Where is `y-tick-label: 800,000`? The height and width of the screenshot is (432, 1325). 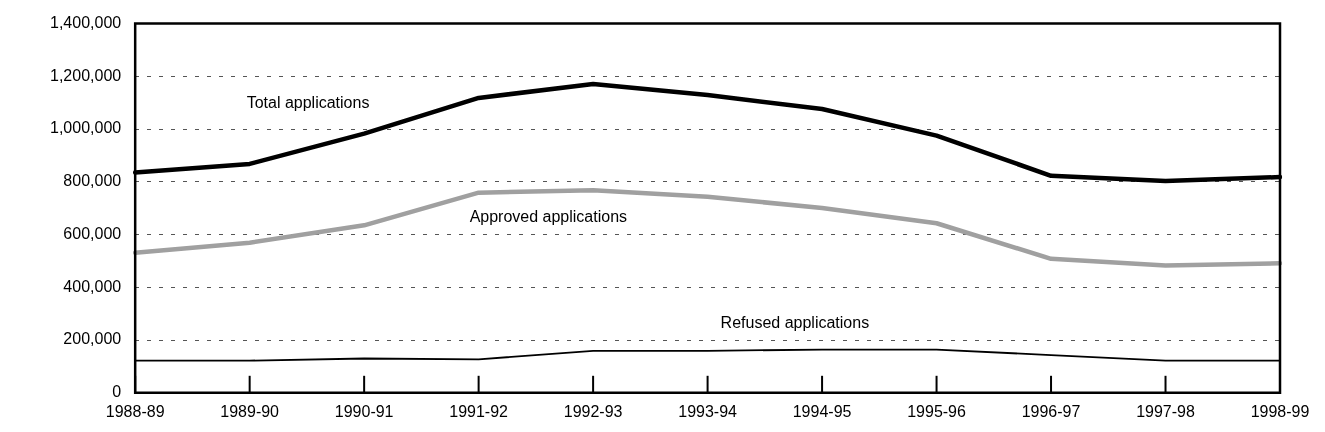 y-tick-label: 800,000 is located at coordinates (92, 181).